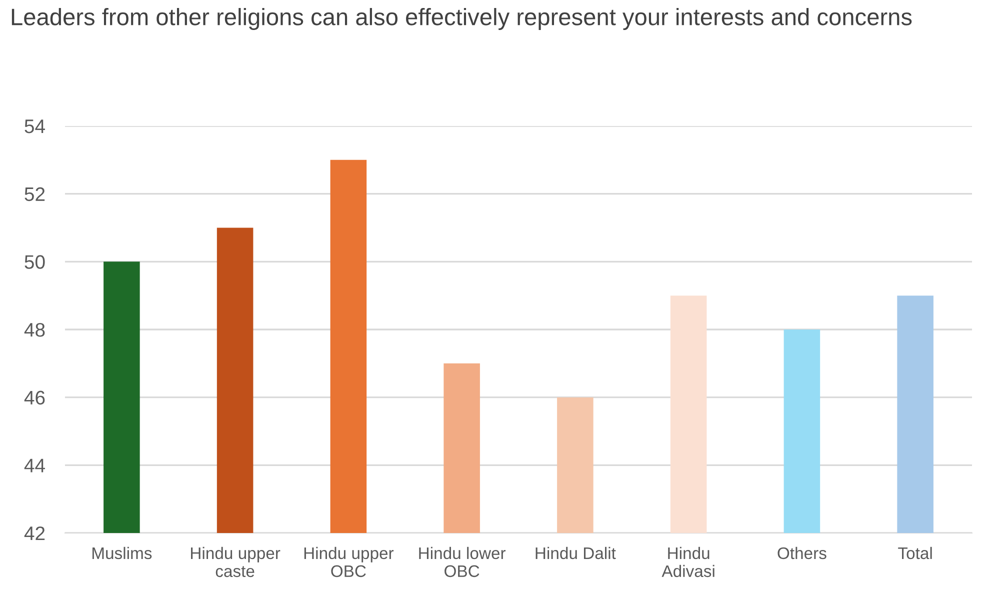 This screenshot has width=996, height=602. What do you see at coordinates (235, 562) in the screenshot?
I see `x-tick-label: Hindu upper caste` at bounding box center [235, 562].